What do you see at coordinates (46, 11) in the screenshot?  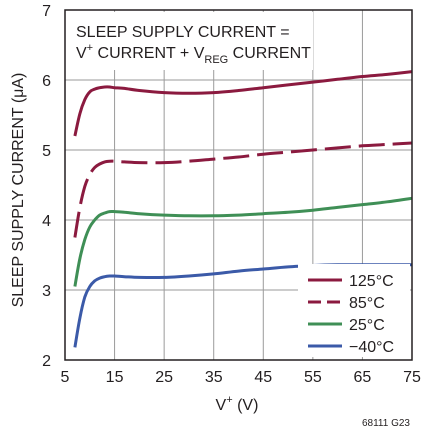 I see `y-tick-label: 7` at bounding box center [46, 11].